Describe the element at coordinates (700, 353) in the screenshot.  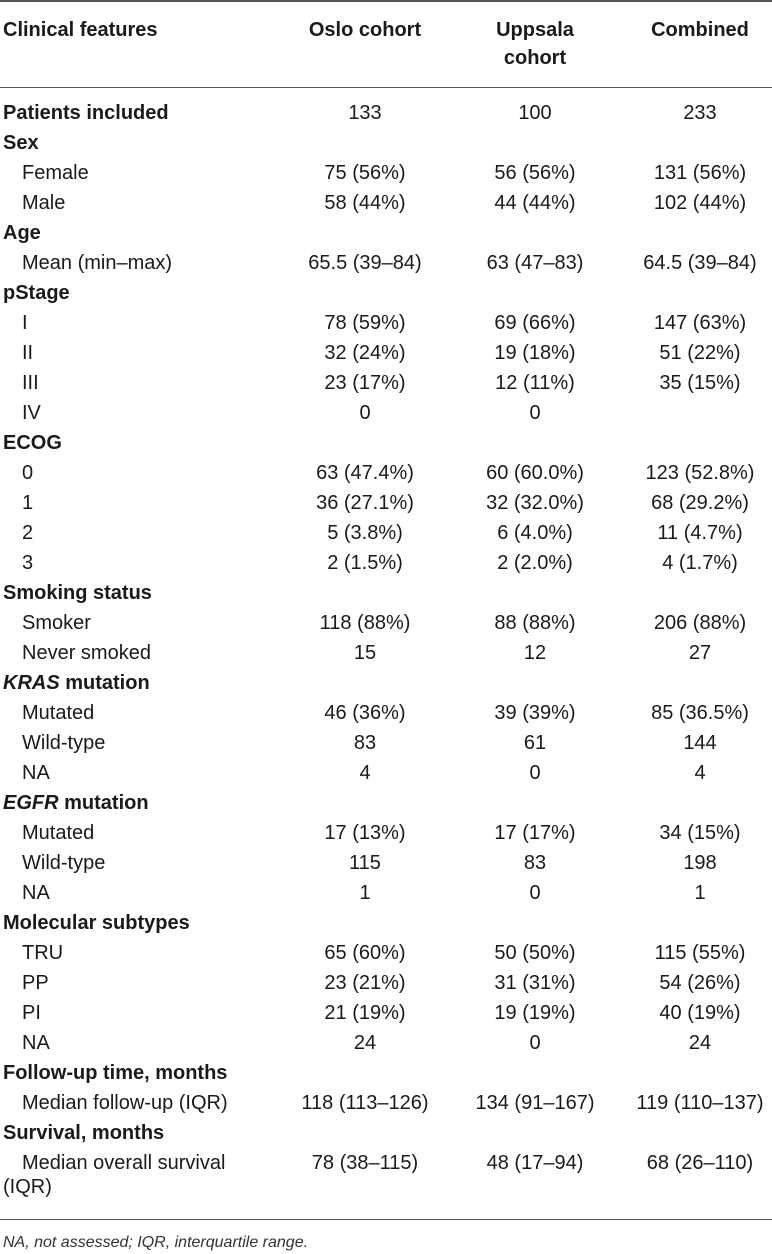
I see `combined-value: 51 (22%)` at that location.